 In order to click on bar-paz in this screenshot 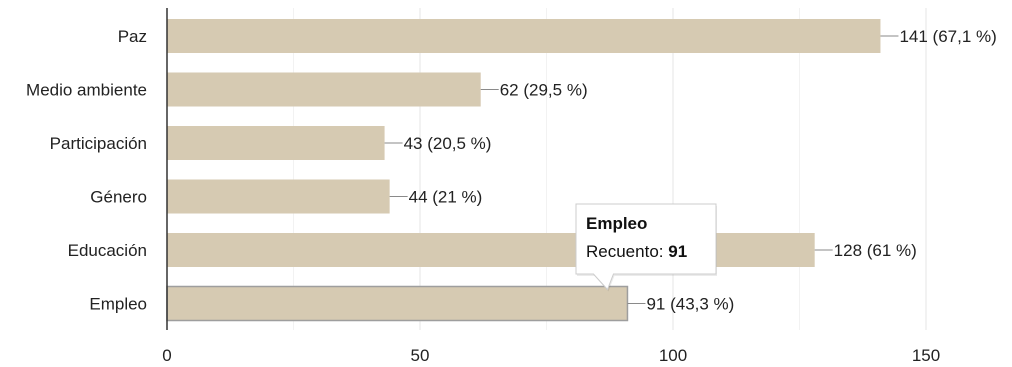, I will do `click(524, 36)`.